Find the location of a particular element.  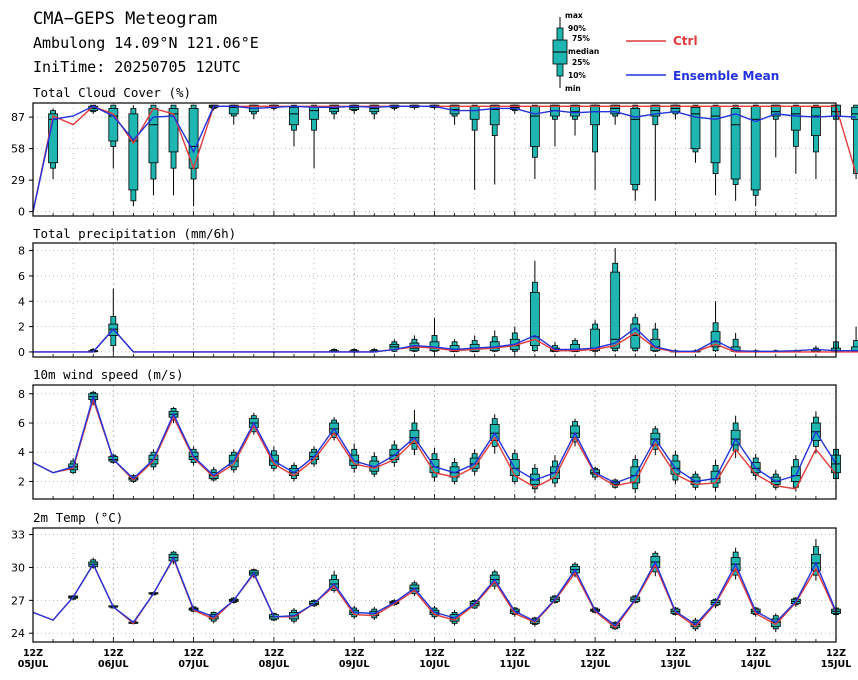

x-tick-date: 08JUL is located at coordinates (274, 664).